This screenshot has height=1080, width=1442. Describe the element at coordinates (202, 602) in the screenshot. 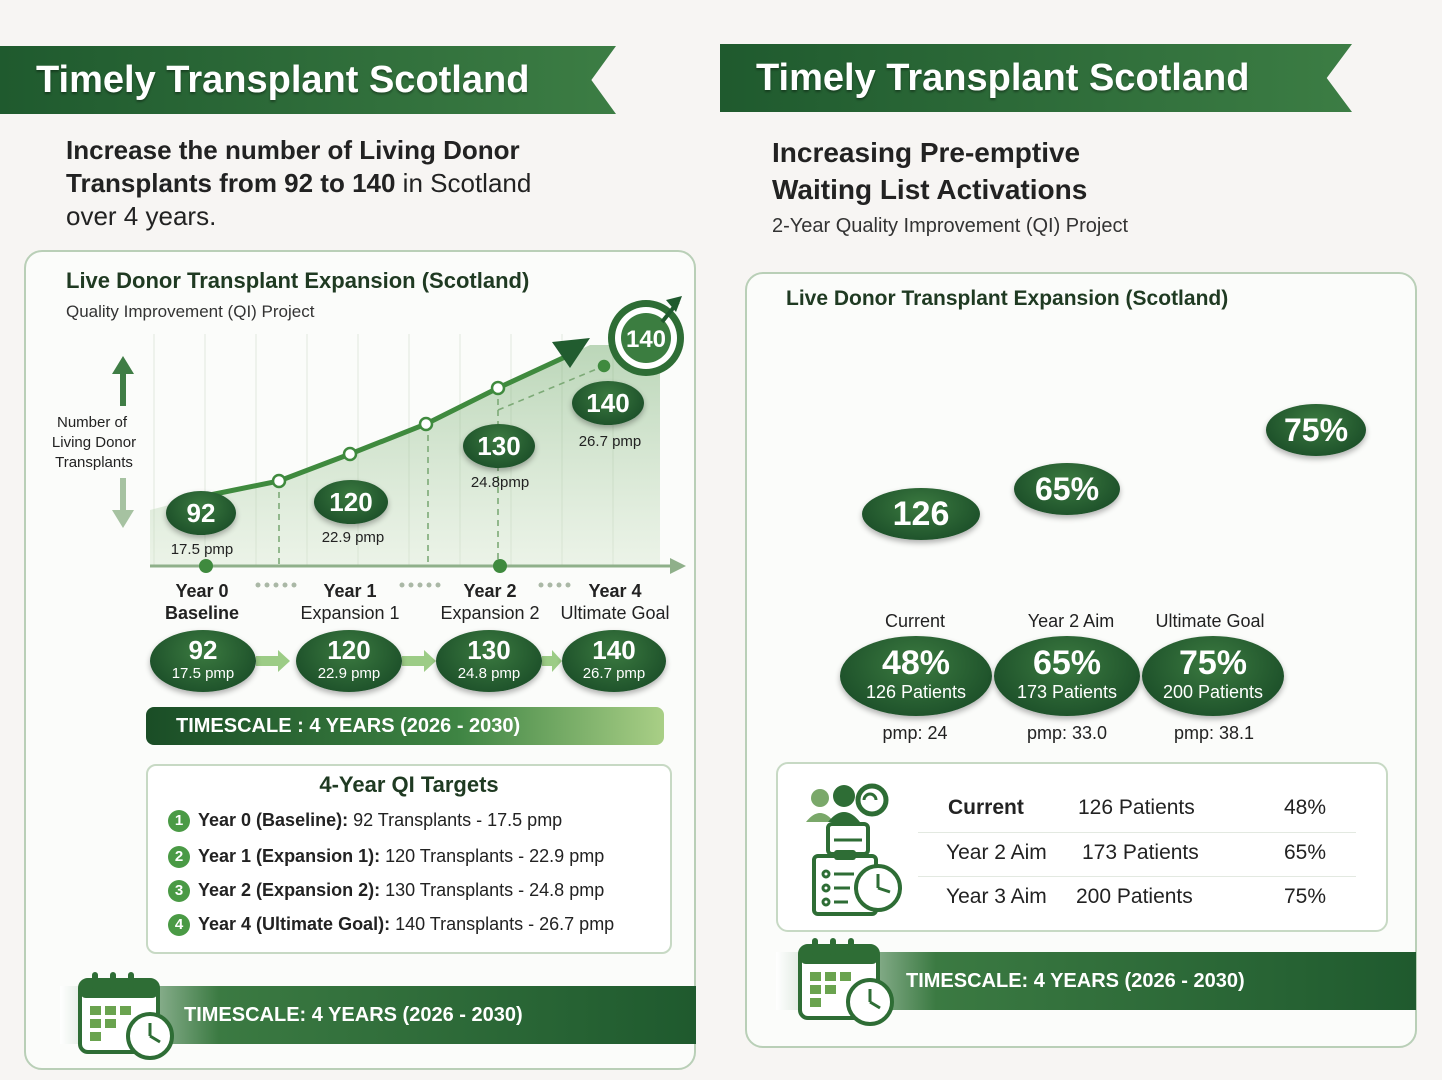

I see `left-stage-label-0: Year 0 Baseline` at that location.